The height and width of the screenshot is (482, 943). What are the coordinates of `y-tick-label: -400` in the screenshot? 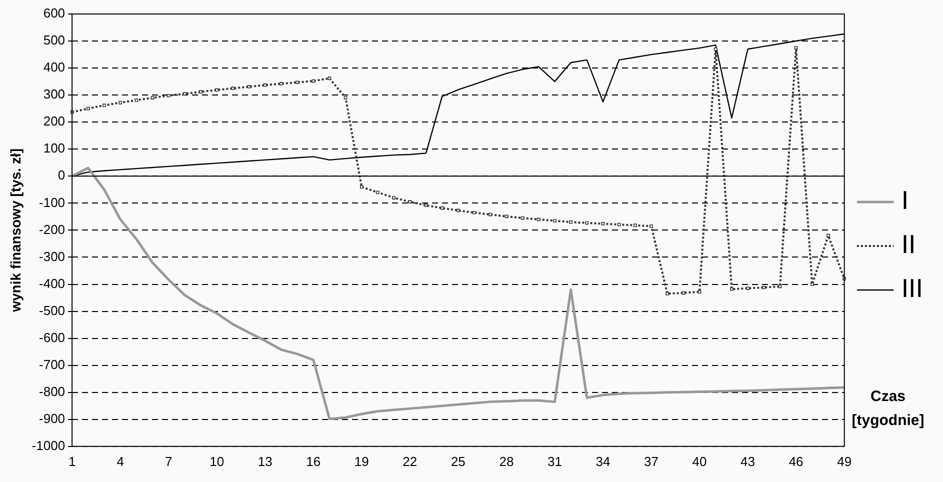 It's located at (52, 283).